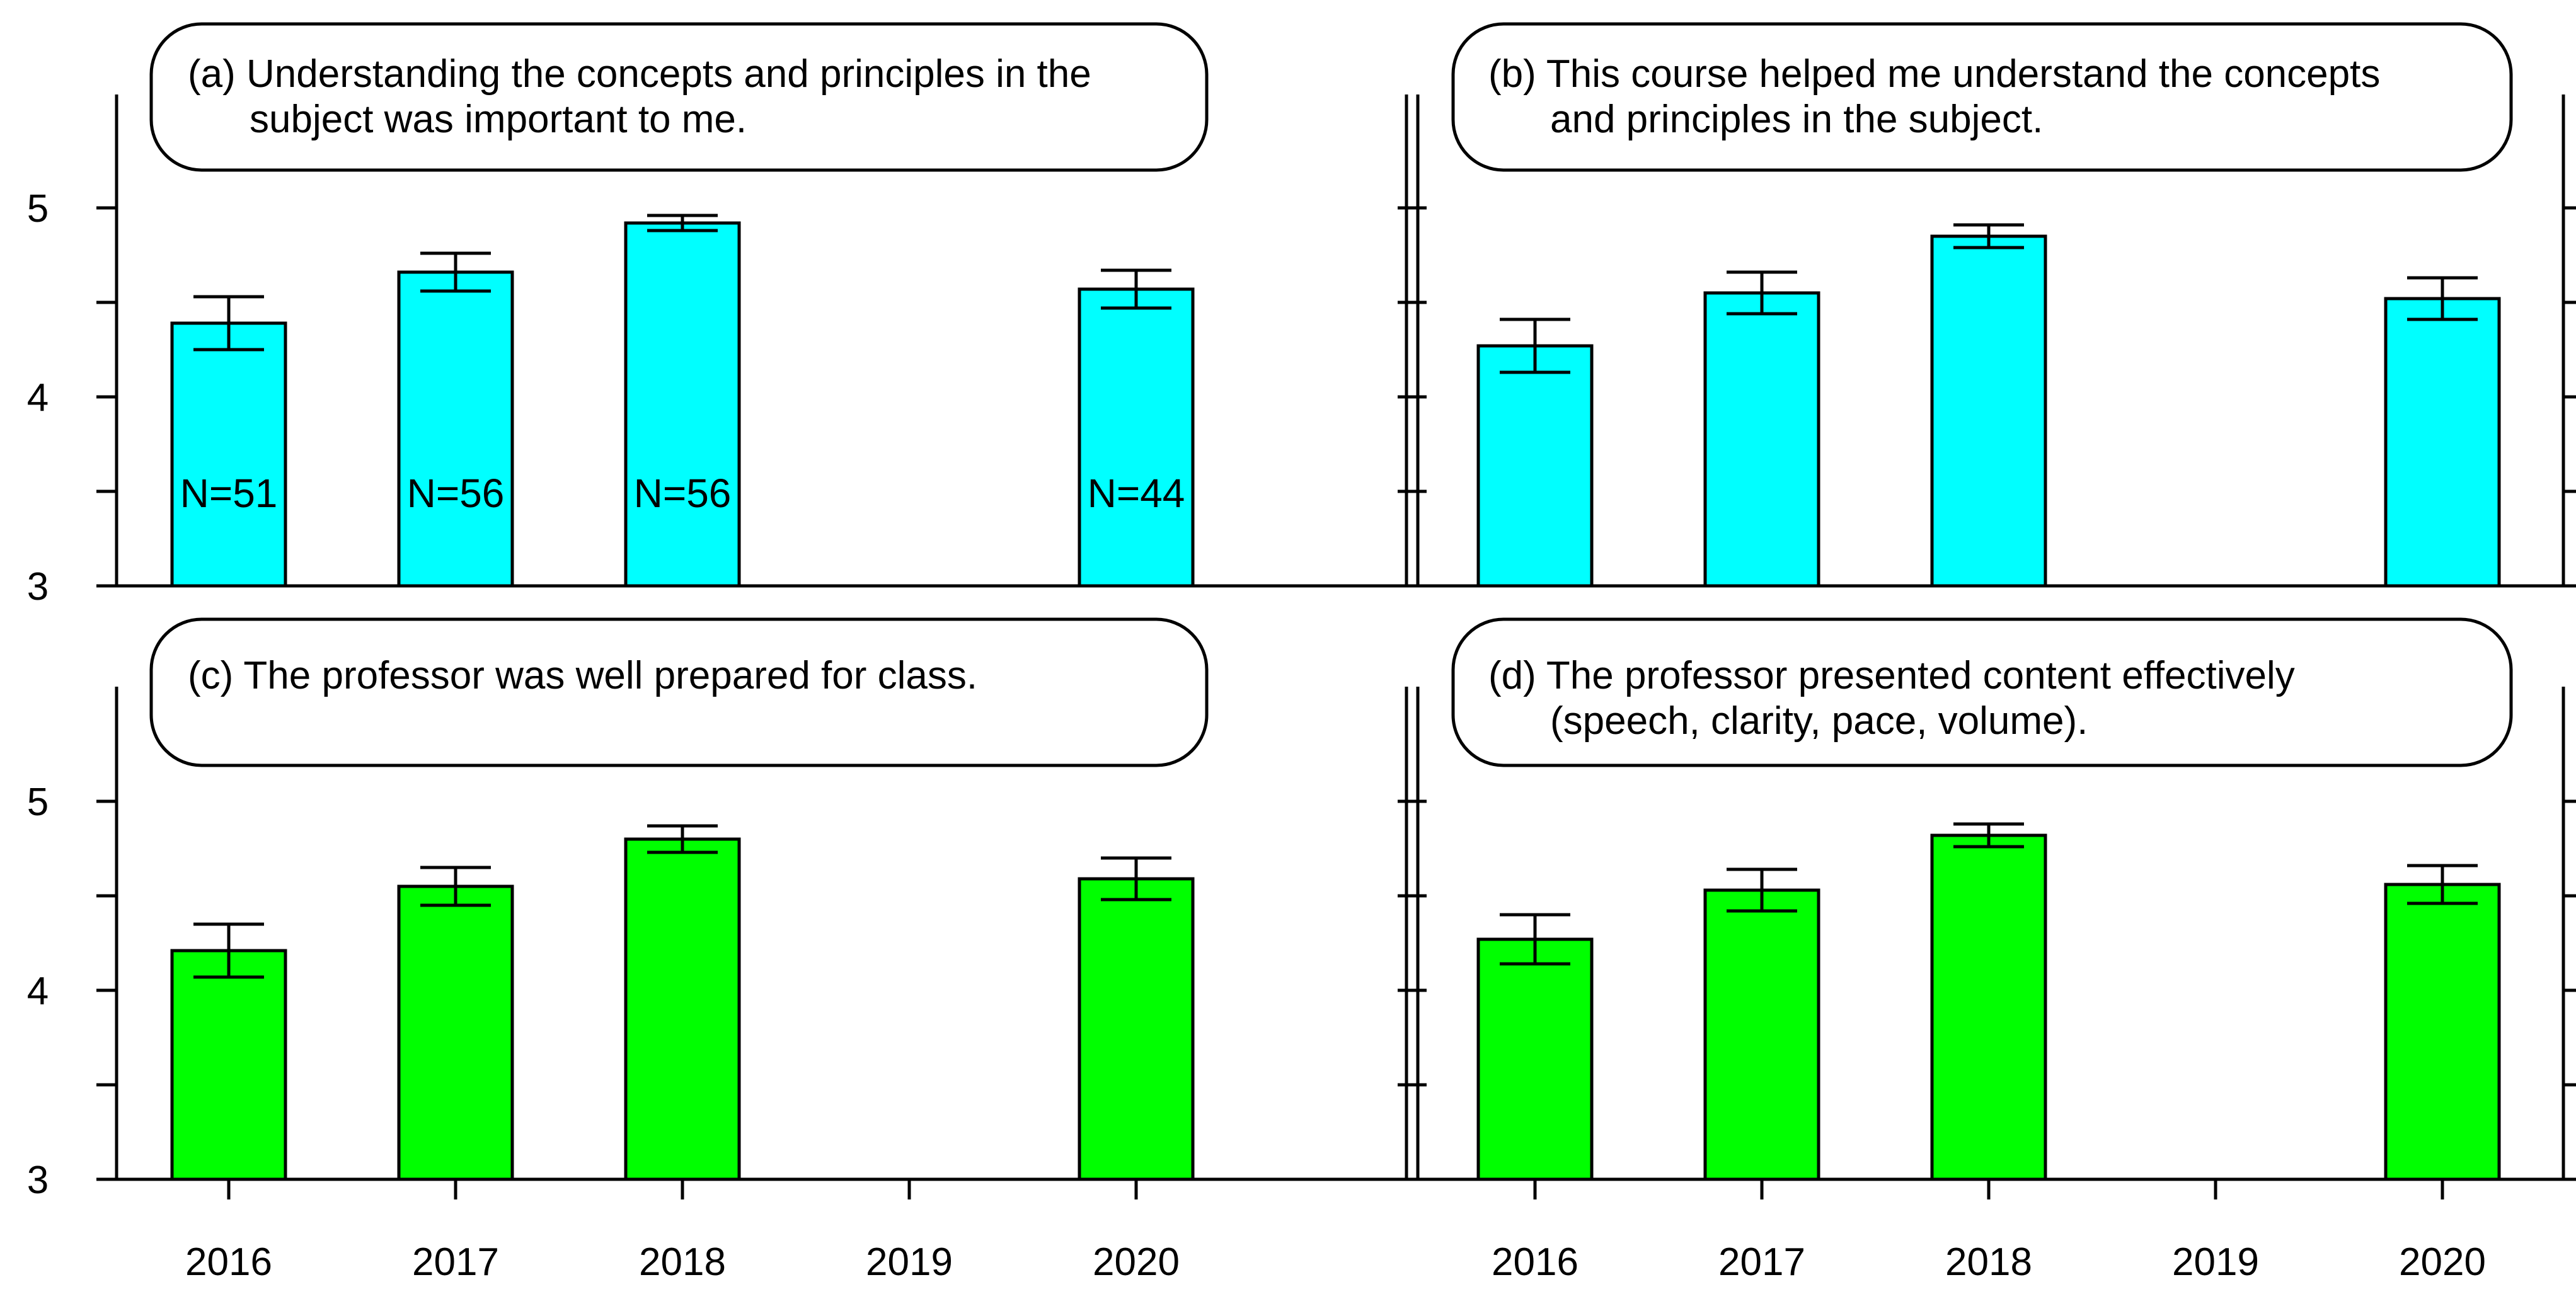  I want to click on panel-title-line: subject was important to me., so click(498, 119).